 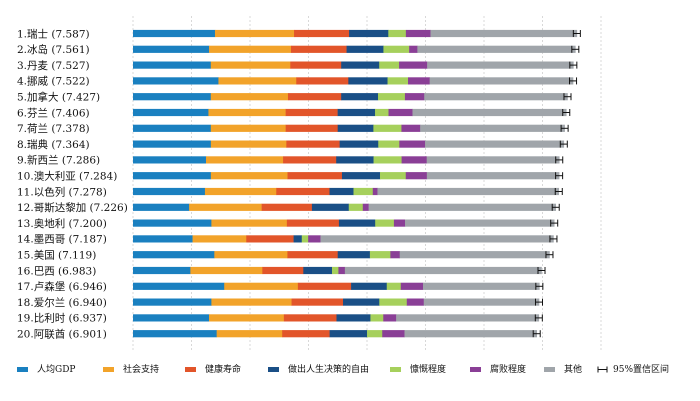 What do you see at coordinates (428, 369) in the screenshot?
I see `legend-label: 慷慨程度` at bounding box center [428, 369].